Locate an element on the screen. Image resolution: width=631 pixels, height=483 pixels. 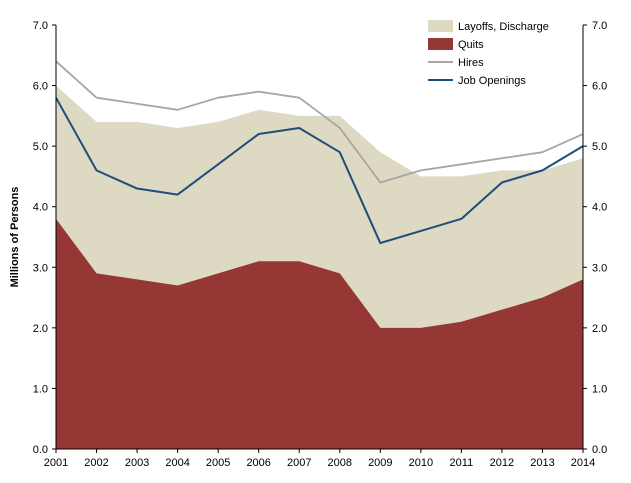
y-tick-label-right: 5.0 is located at coordinates (599, 147).